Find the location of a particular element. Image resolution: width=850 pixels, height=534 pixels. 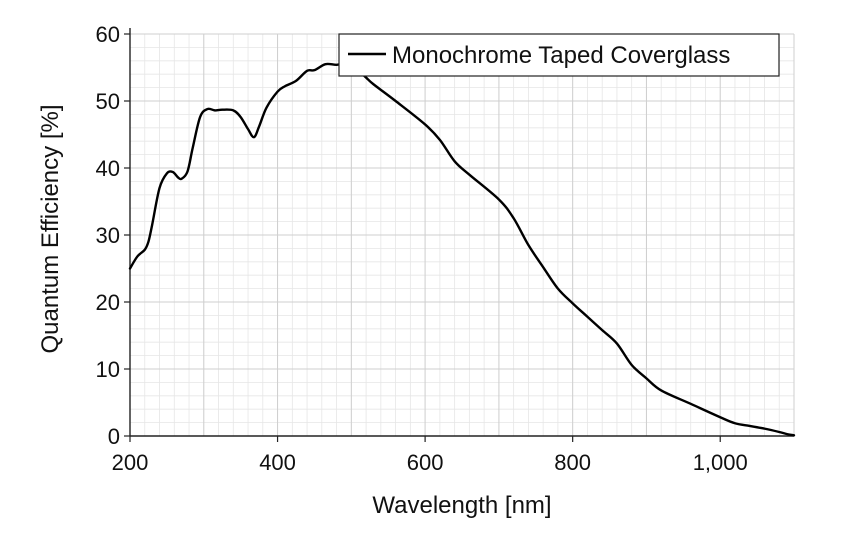

y-tick-label: 40 is located at coordinates (108, 168).